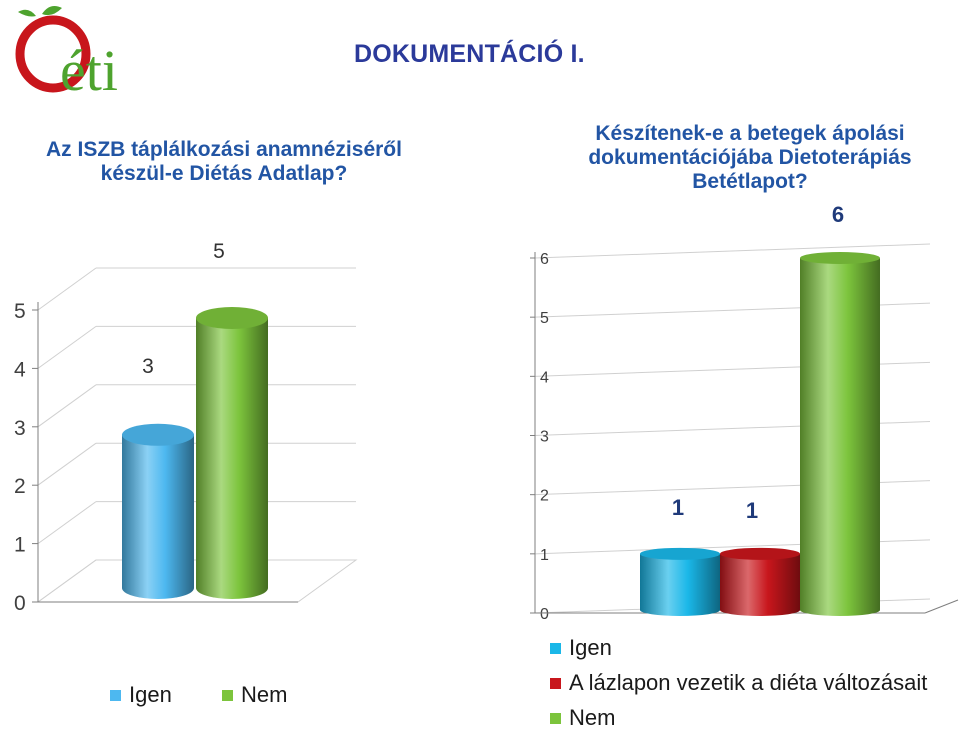  I want to click on x-axis-perspective, so click(941, 606).